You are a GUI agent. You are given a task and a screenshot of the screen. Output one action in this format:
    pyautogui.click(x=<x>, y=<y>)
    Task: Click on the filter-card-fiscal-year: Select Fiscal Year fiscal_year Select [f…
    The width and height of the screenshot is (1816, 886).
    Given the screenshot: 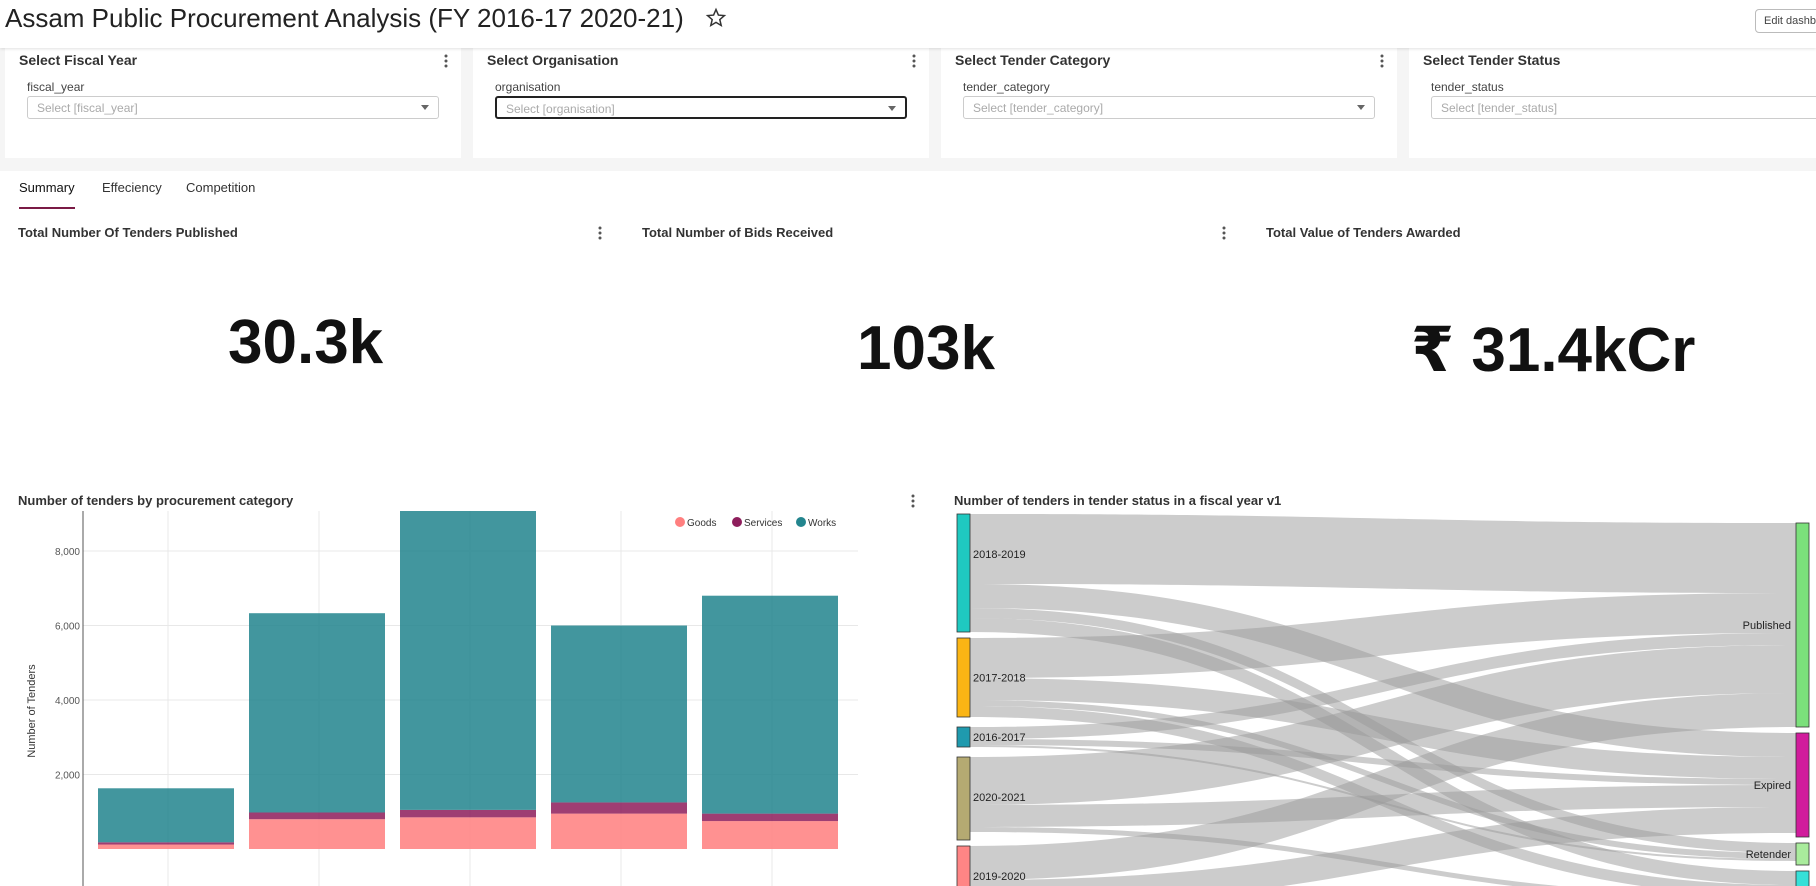 What is the action you would take?
    pyautogui.click(x=233, y=103)
    